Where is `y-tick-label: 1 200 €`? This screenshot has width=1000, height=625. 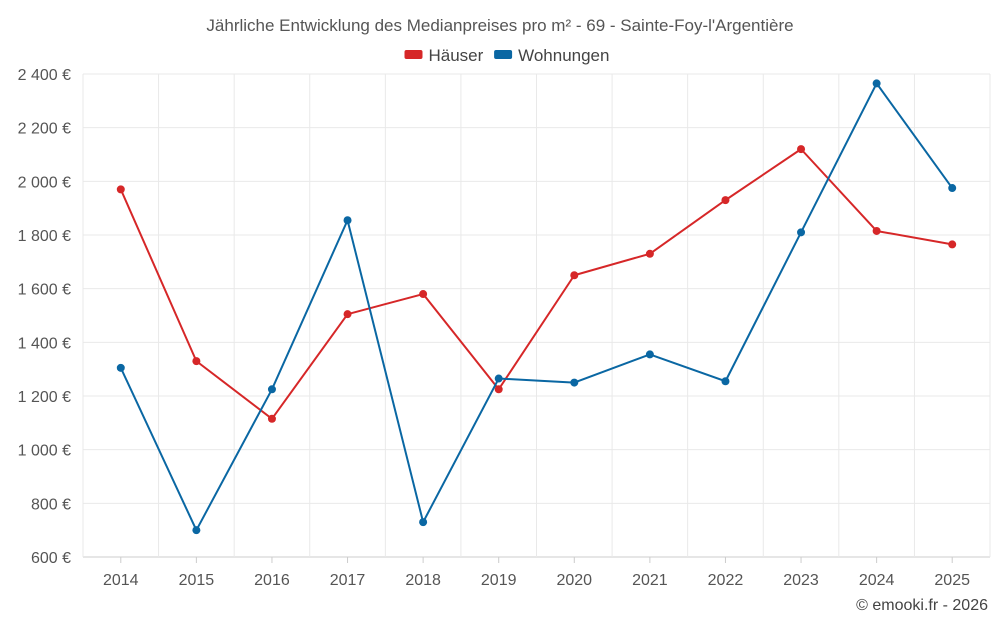 y-tick-label: 1 200 € is located at coordinates (44, 397).